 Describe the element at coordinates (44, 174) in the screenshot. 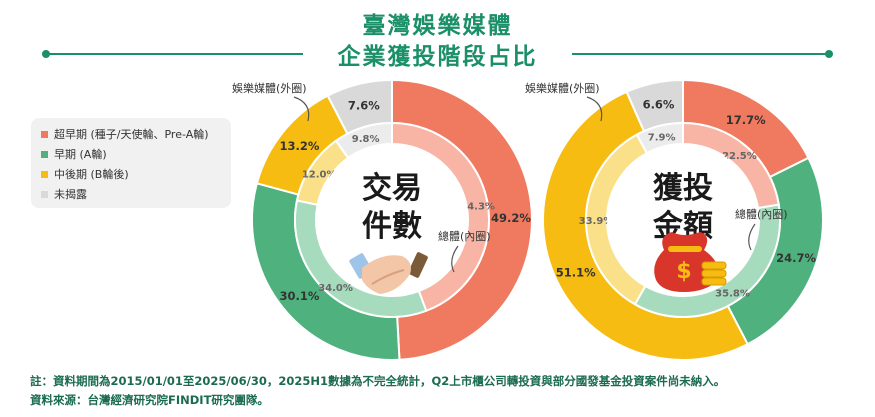

I see `legend-swatch-late` at that location.